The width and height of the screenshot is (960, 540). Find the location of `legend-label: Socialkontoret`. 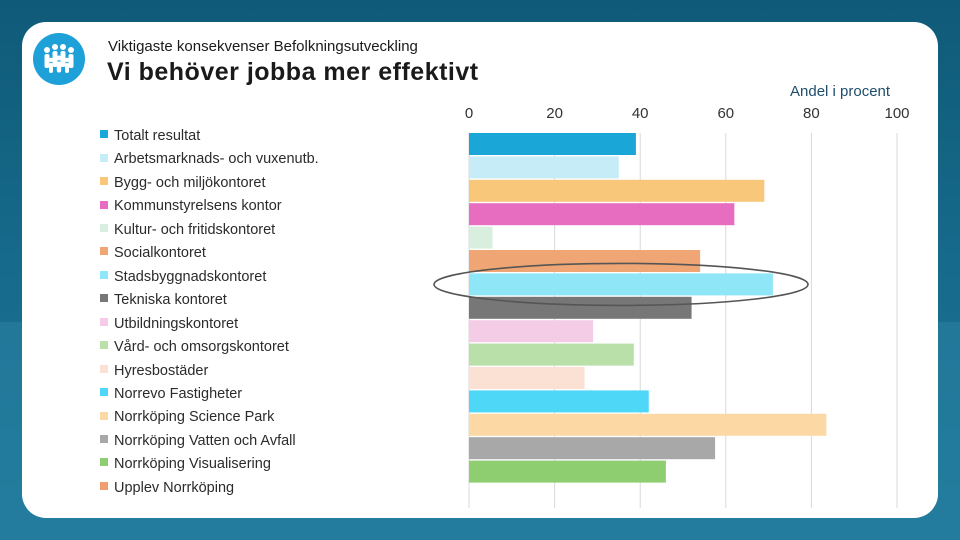

legend-label: Socialkontoret is located at coordinates (160, 253).